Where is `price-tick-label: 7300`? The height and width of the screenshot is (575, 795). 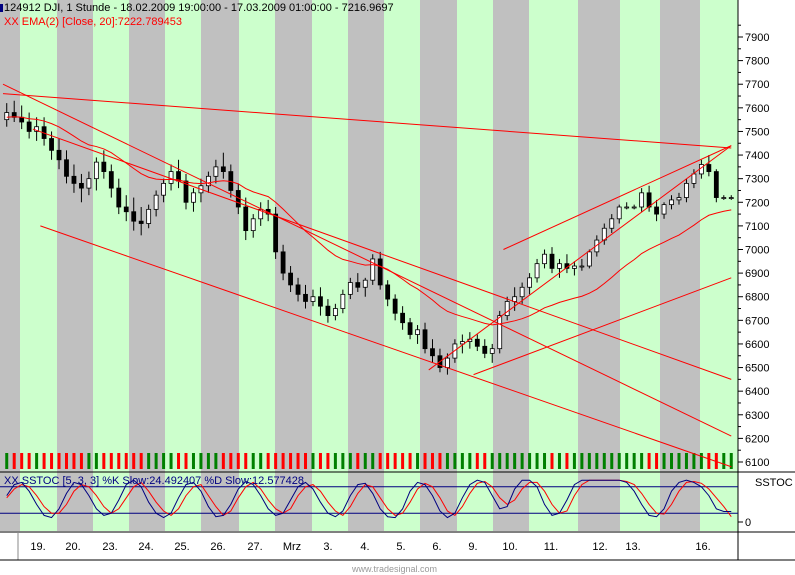 price-tick-label: 7300 is located at coordinates (757, 180).